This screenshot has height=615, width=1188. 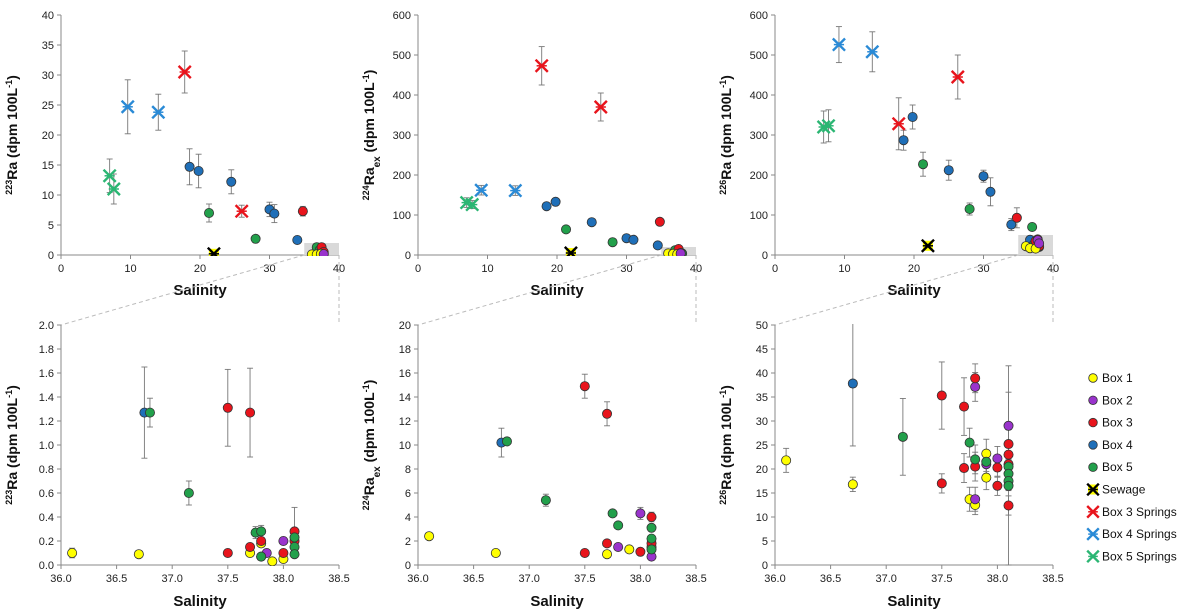 What do you see at coordinates (46, 470) in the screenshot?
I see `y-tick-label: 0.8` at bounding box center [46, 470].